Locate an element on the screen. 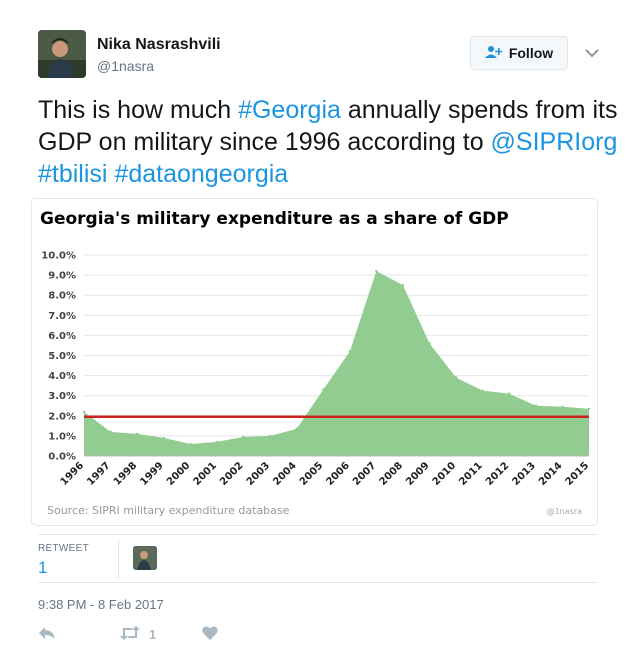 This screenshot has width=636, height=660. x-tick-label: 2011 is located at coordinates (470, 473).